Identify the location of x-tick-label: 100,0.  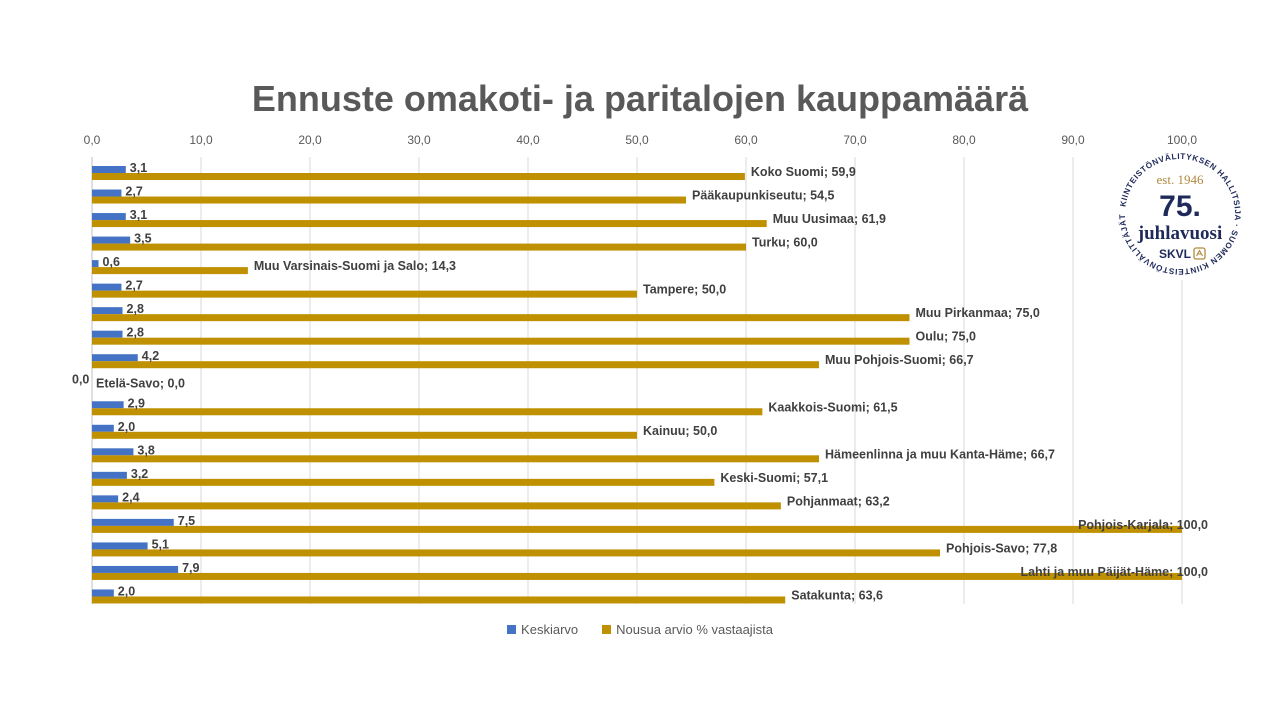
(1182, 140).